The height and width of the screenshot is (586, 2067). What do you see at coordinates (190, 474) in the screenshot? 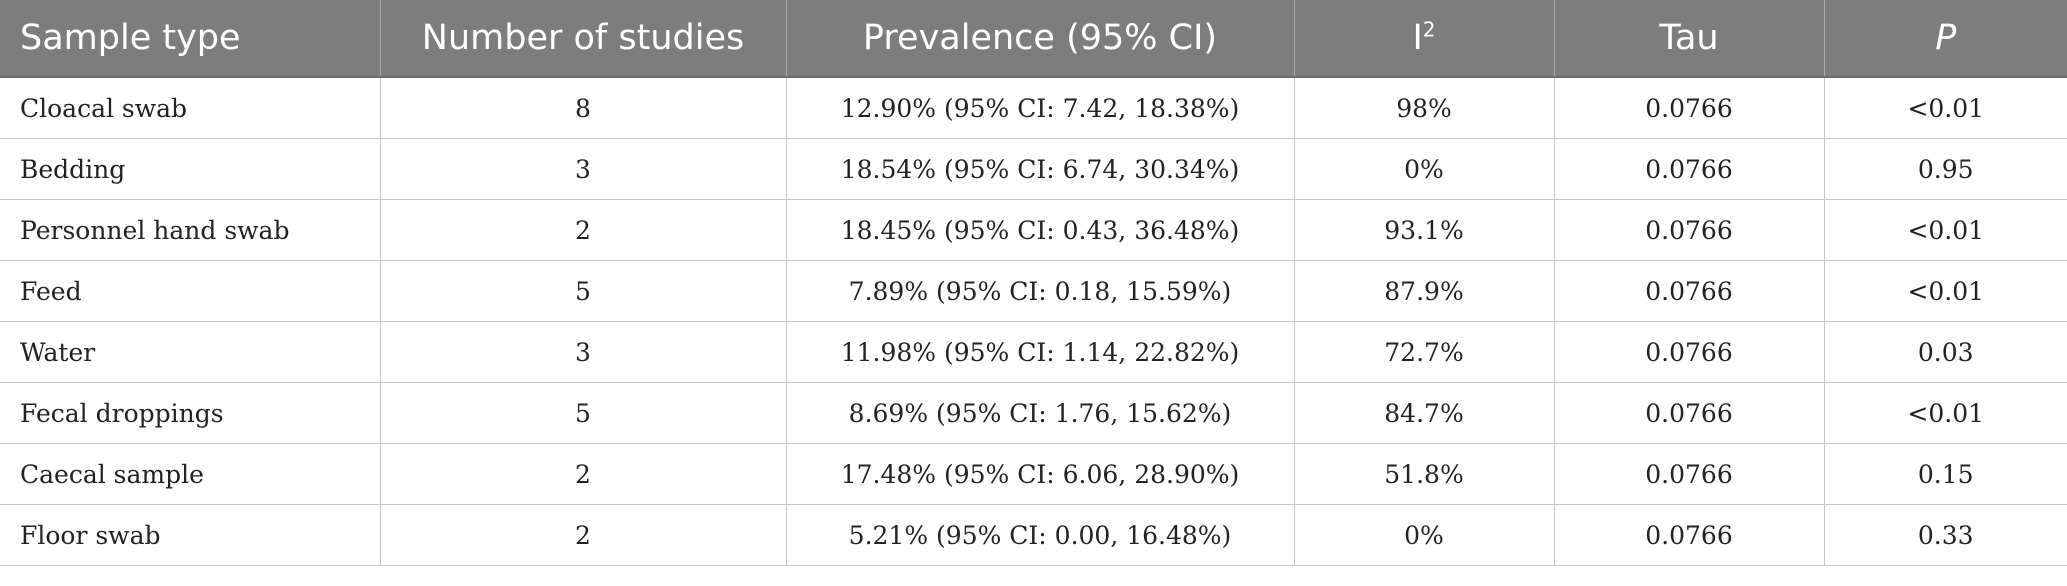
I see `cell-sample-type: Caecal sample` at bounding box center [190, 474].